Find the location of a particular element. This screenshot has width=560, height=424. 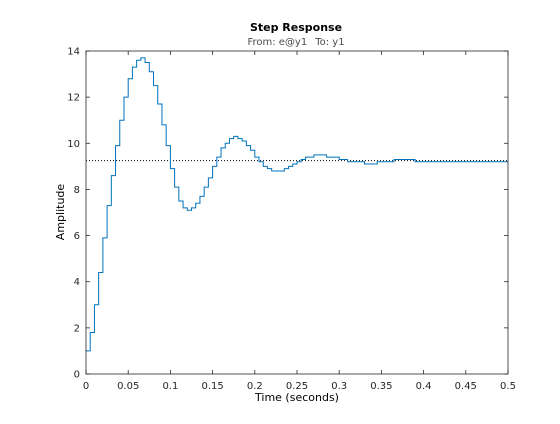

x-tick-label: 0.15 is located at coordinates (212, 386).